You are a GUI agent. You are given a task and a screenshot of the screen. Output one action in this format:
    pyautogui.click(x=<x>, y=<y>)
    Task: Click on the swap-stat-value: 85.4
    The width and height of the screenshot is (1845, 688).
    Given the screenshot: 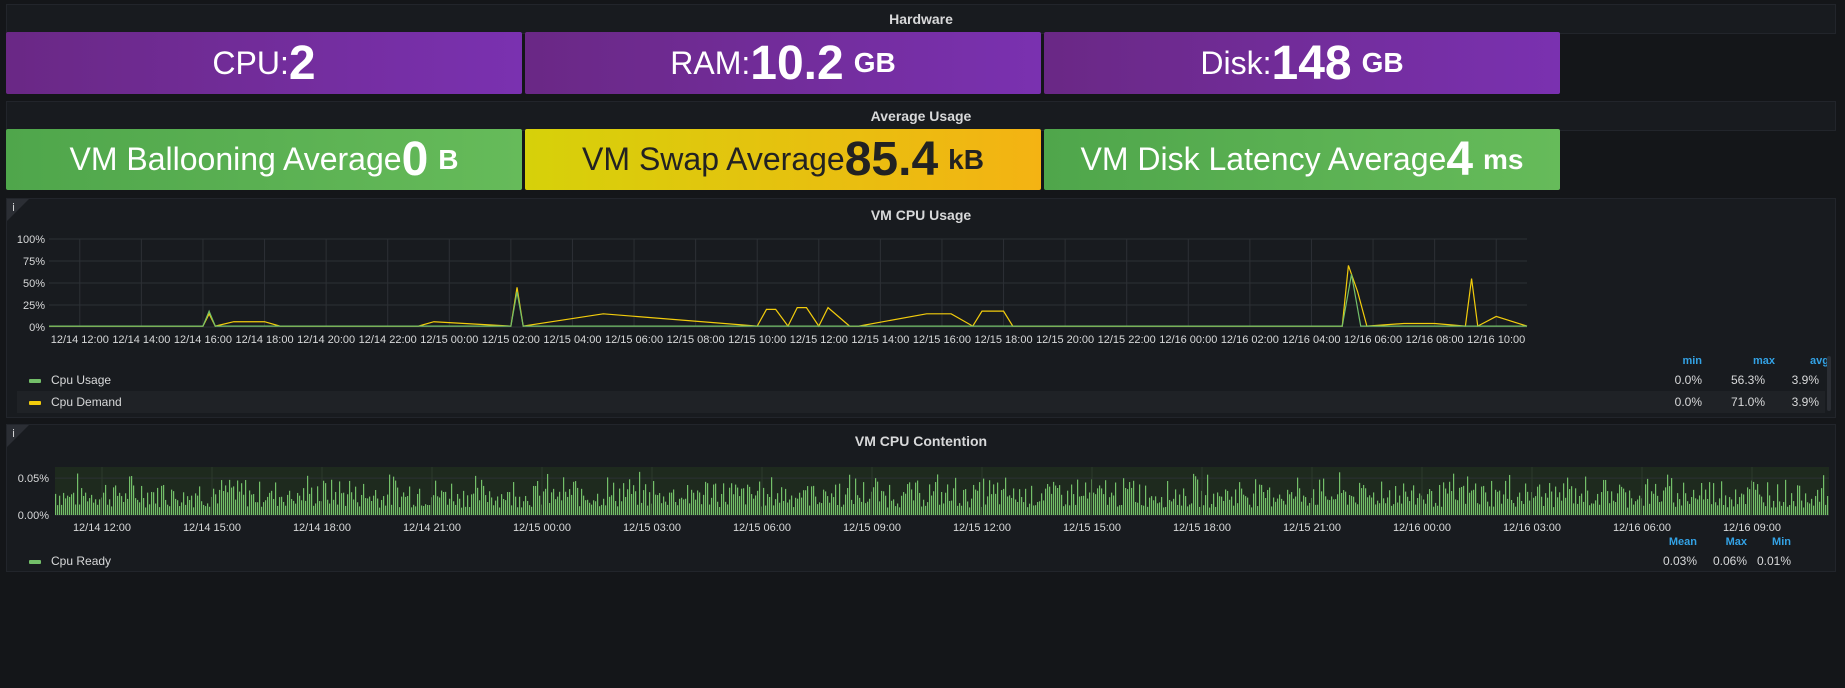 What is the action you would take?
    pyautogui.click(x=891, y=159)
    